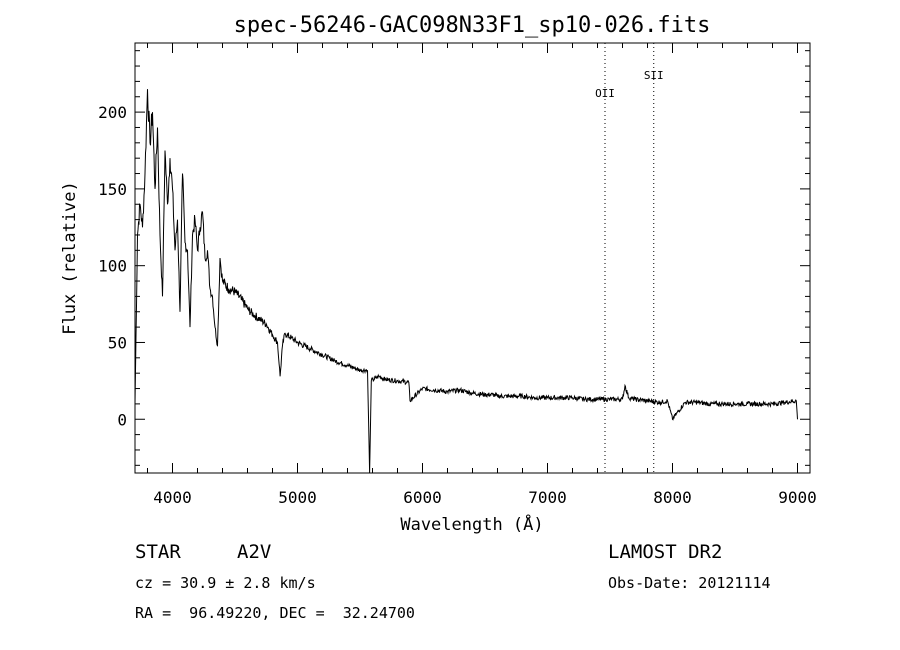  I want to click on object-subclass: A2V, so click(254, 552).